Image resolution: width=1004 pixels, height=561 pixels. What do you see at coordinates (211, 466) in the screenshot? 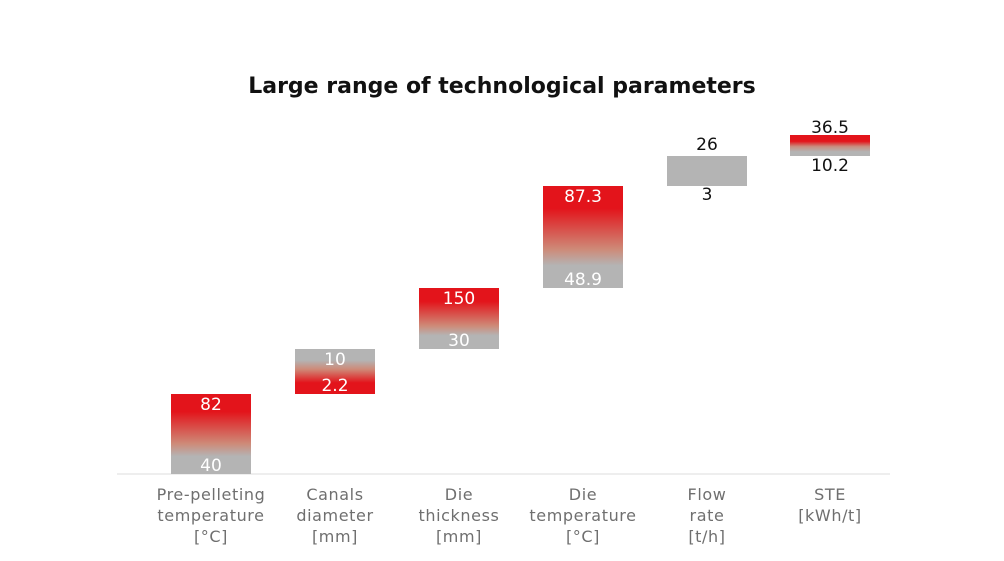
I see `min-label-pre-pelleting-temperature: 40` at bounding box center [211, 466].